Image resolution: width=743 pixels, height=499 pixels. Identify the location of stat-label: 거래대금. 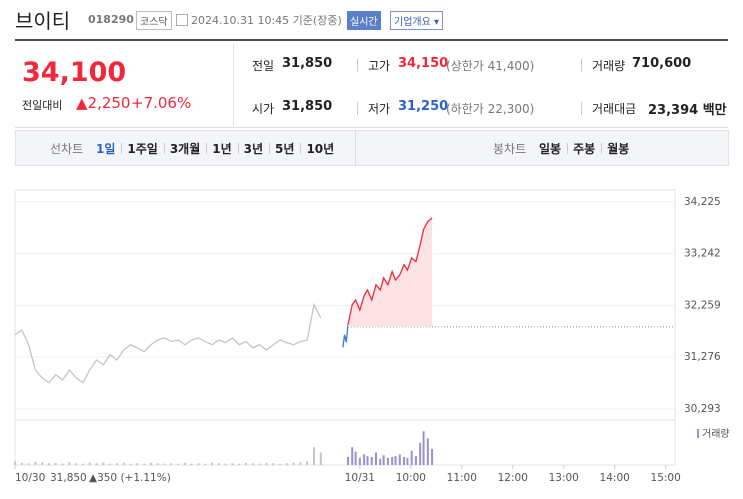
(614, 109).